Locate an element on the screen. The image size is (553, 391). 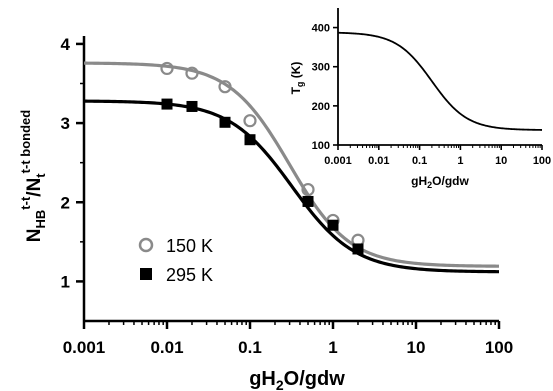
inset-x-ticks: 0.001 0.01 0.1 1 10 100 is located at coordinates (437, 156).